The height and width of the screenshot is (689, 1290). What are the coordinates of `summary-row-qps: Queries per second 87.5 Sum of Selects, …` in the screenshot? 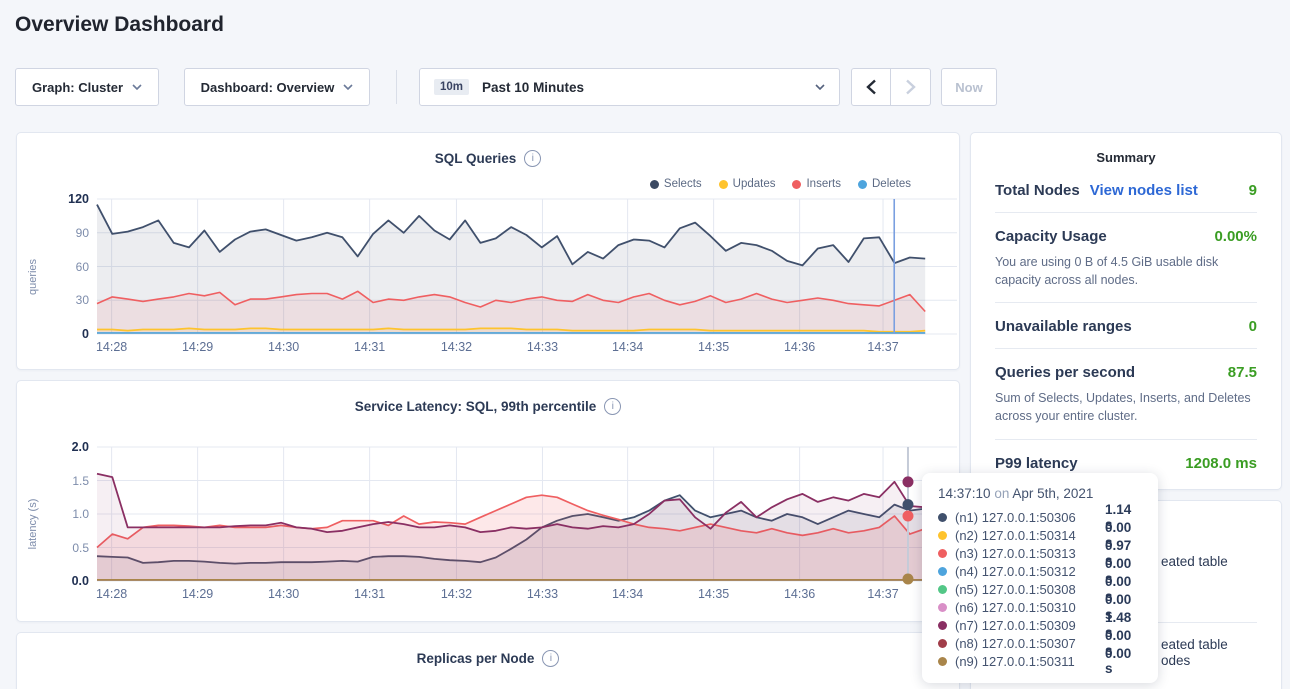 It's located at (1126, 394).